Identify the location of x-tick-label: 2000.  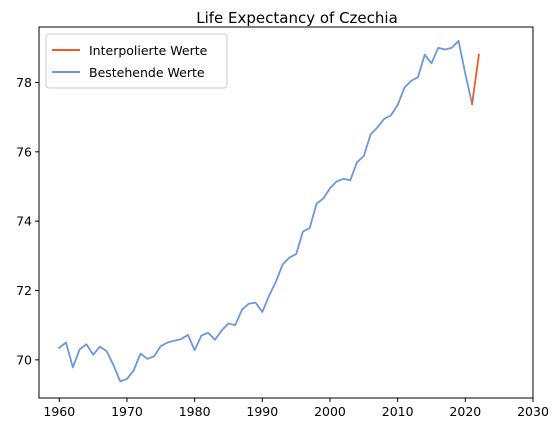
(330, 411).